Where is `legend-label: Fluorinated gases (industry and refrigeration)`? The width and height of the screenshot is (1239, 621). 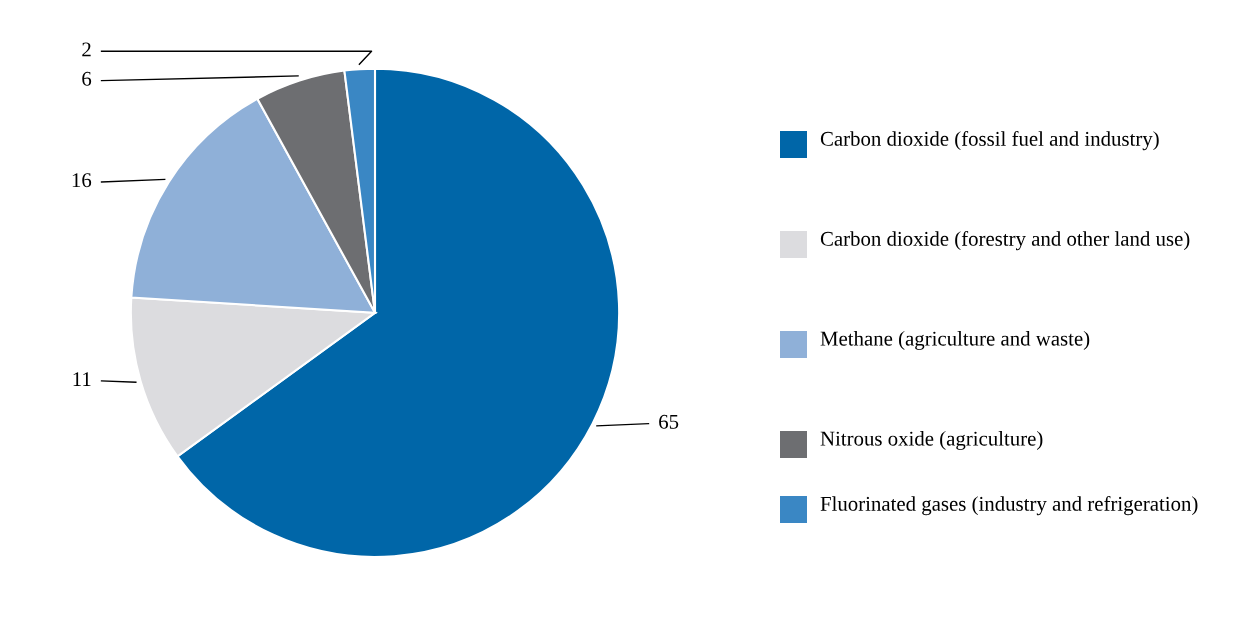
legend-label: Fluorinated gases (industry and refrigeration) is located at coordinates (1009, 506).